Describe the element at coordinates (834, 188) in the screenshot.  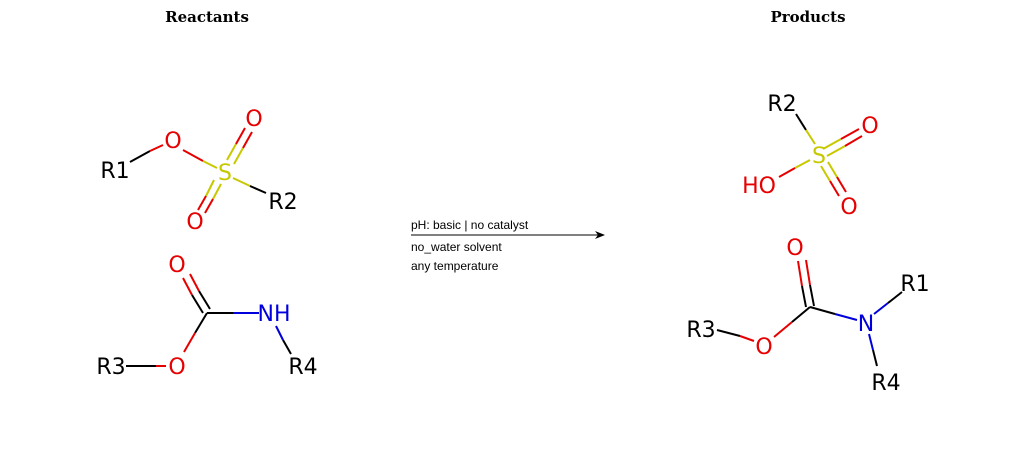
I see `bond-s-obot-p-a-red` at that location.